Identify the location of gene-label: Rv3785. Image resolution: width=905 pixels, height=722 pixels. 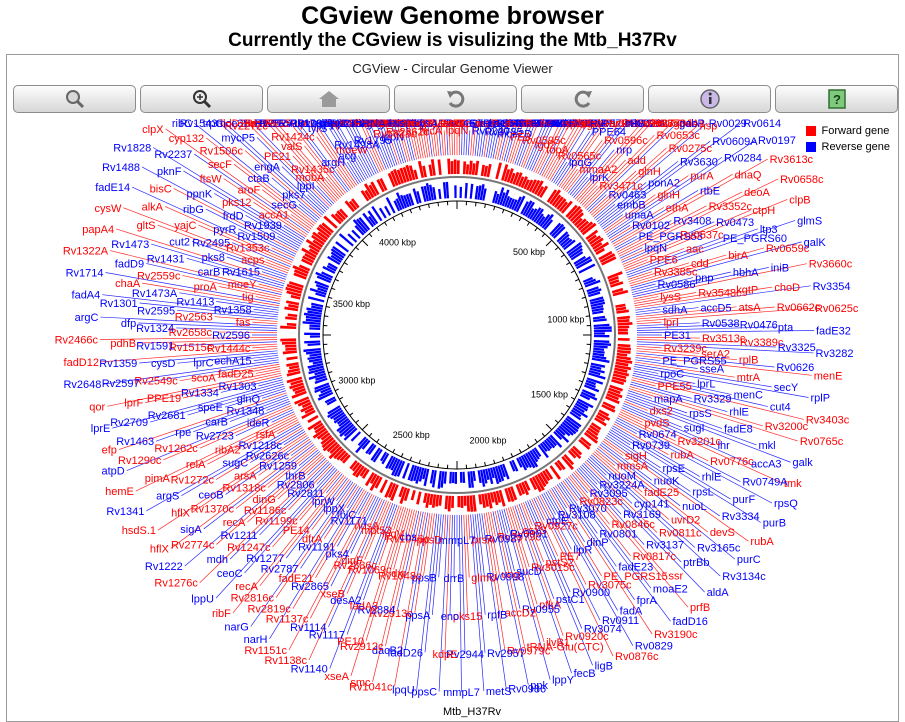
(504, 133).